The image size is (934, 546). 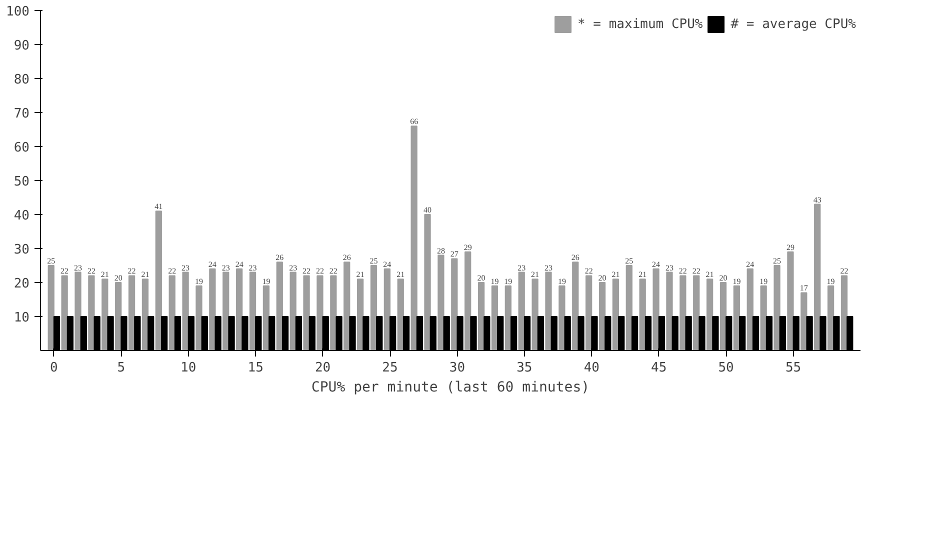 I want to click on x-tick-label: 0, so click(x=54, y=368).